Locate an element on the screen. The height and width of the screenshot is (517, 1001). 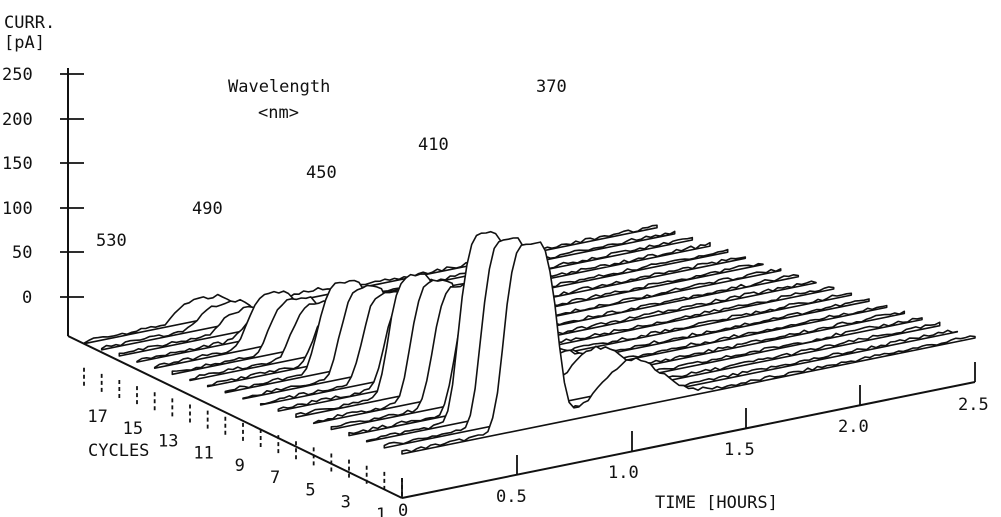
time-axis-line is located at coordinates (688, 440).